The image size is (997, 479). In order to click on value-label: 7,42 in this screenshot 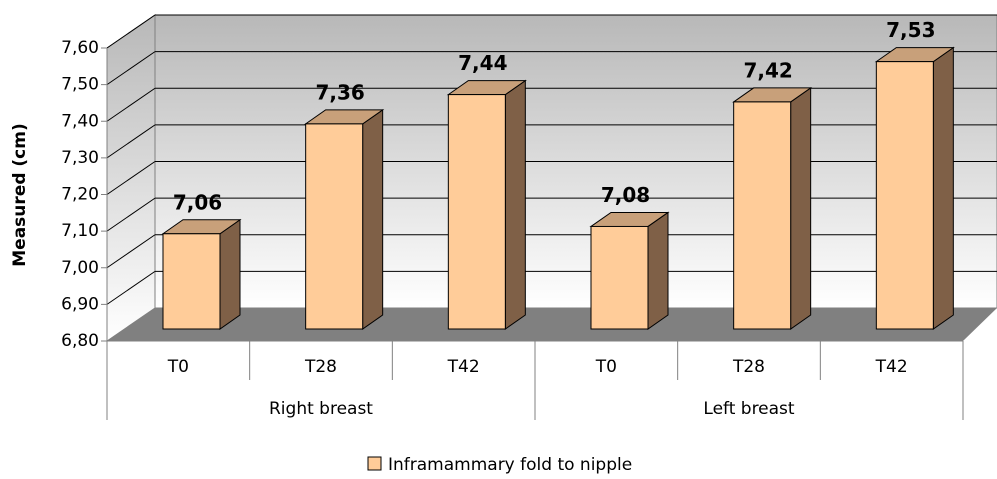, I will do `click(767, 70)`.